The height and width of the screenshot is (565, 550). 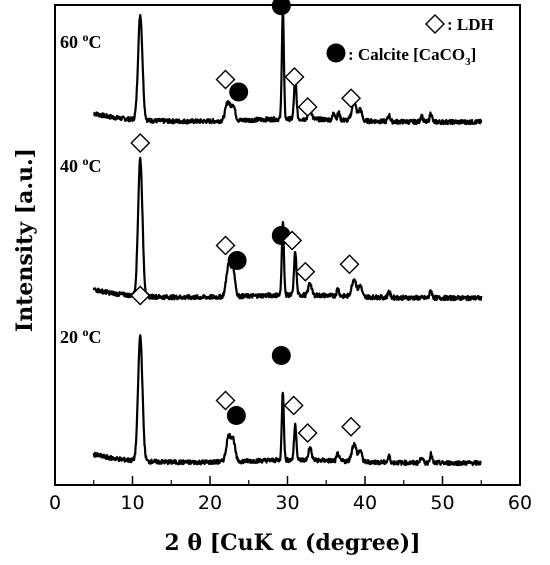 I want to click on legend: : LDH : Calcite [CaCO3], so click(x=410, y=41).